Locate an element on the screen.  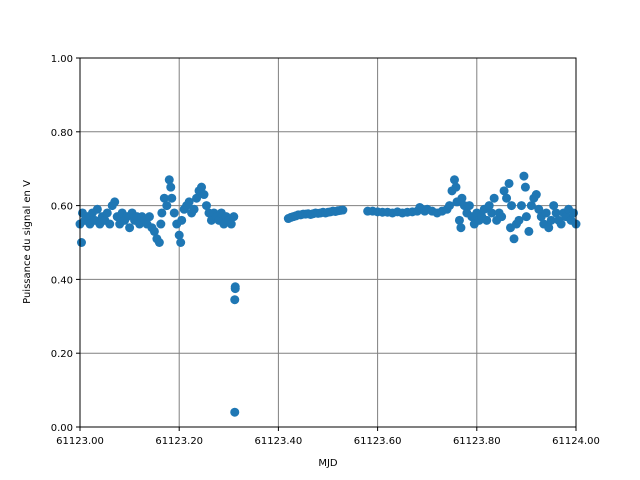
y-tick-label: 0.80 is located at coordinates (62, 133).